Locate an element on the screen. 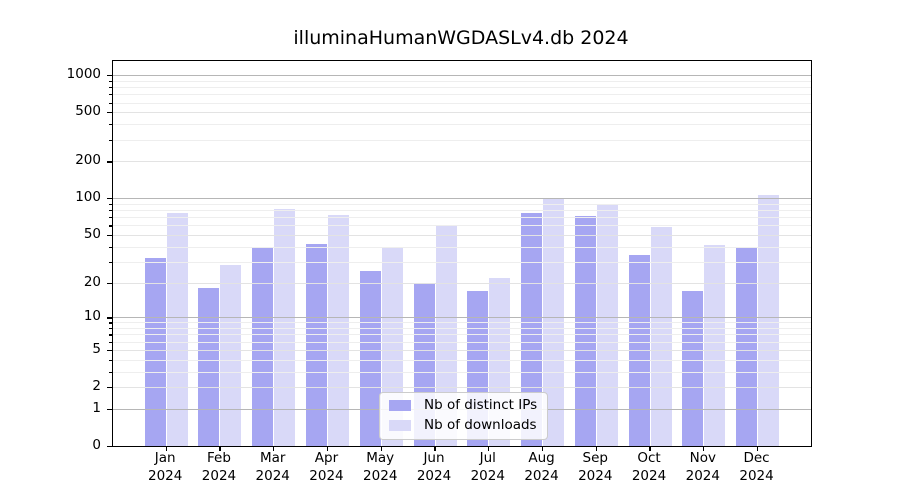  legend-item-downloads: Nb of downloads is located at coordinates (463, 425).